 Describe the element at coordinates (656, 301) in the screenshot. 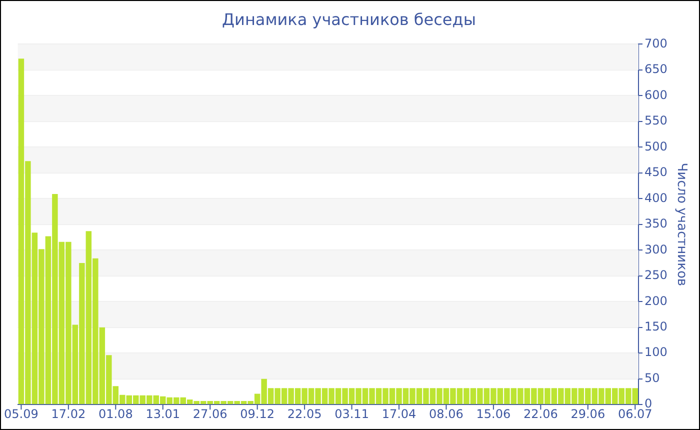

I see `y-tick-label: 200` at that location.